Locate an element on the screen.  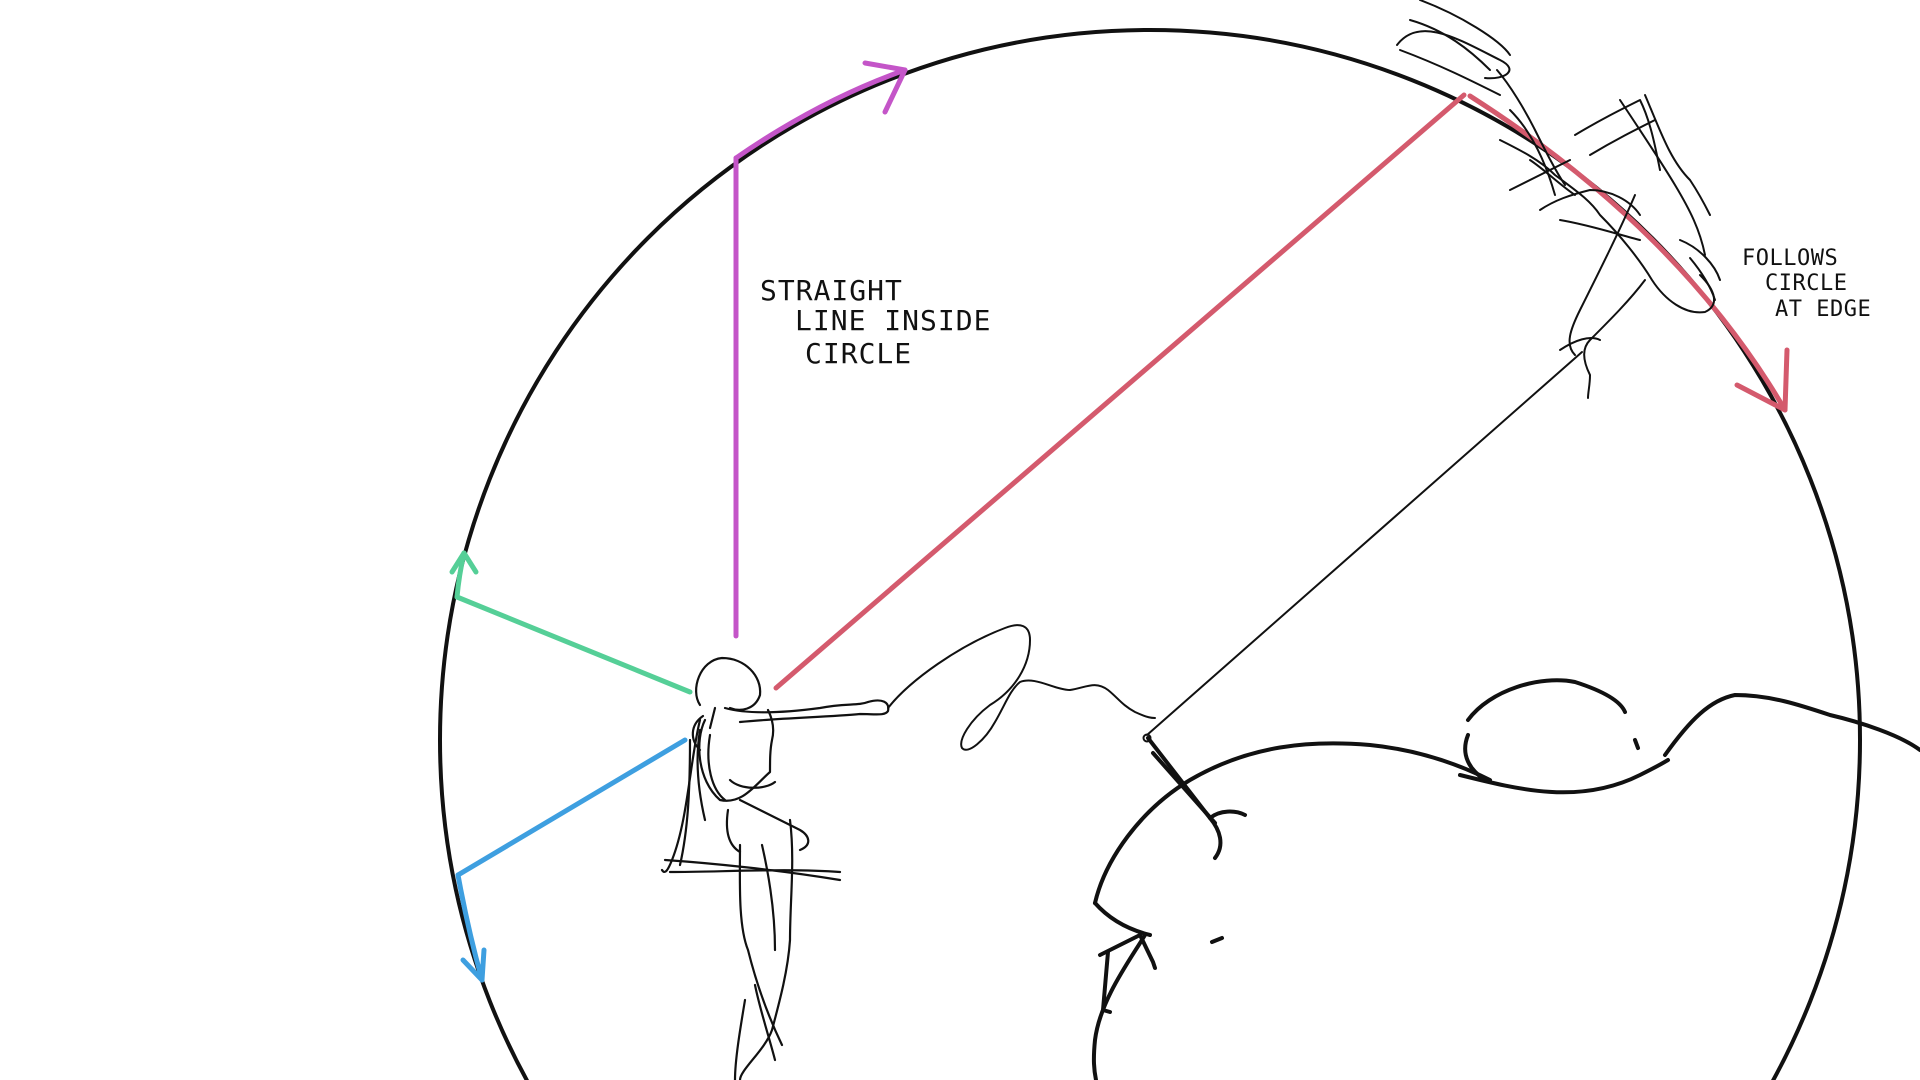
annotation-straight-line-1: STRAIGHT is located at coordinates (831, 290).